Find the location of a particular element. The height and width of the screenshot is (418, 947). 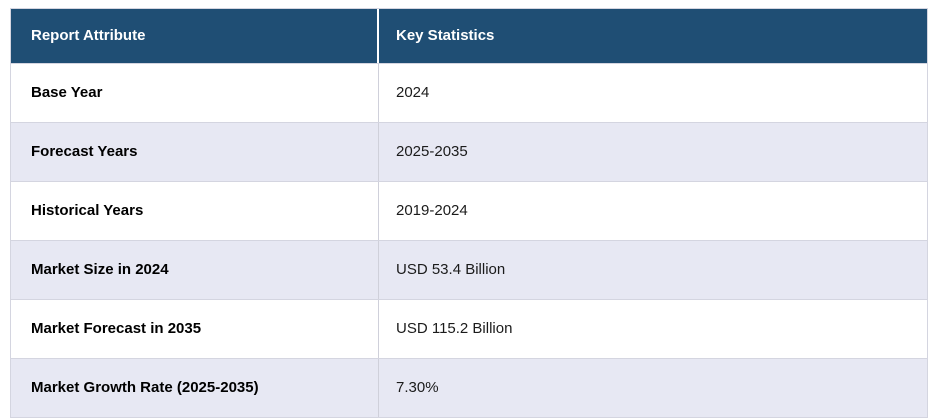

table-row: Historical Years 2019-2024 is located at coordinates (469, 210).